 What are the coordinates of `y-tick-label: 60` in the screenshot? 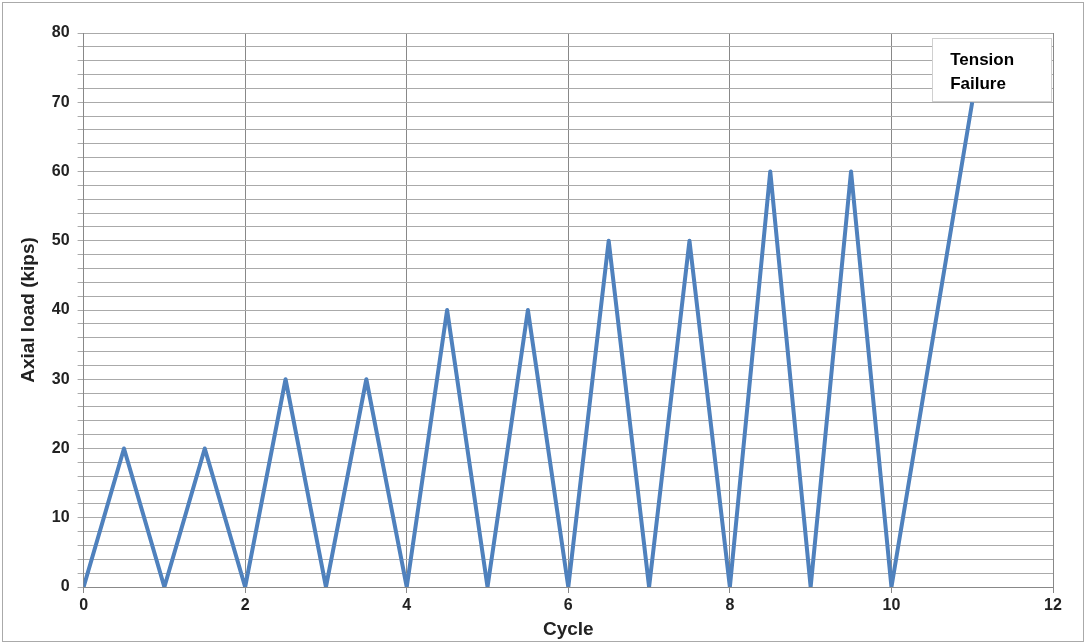 It's located at (60, 170).